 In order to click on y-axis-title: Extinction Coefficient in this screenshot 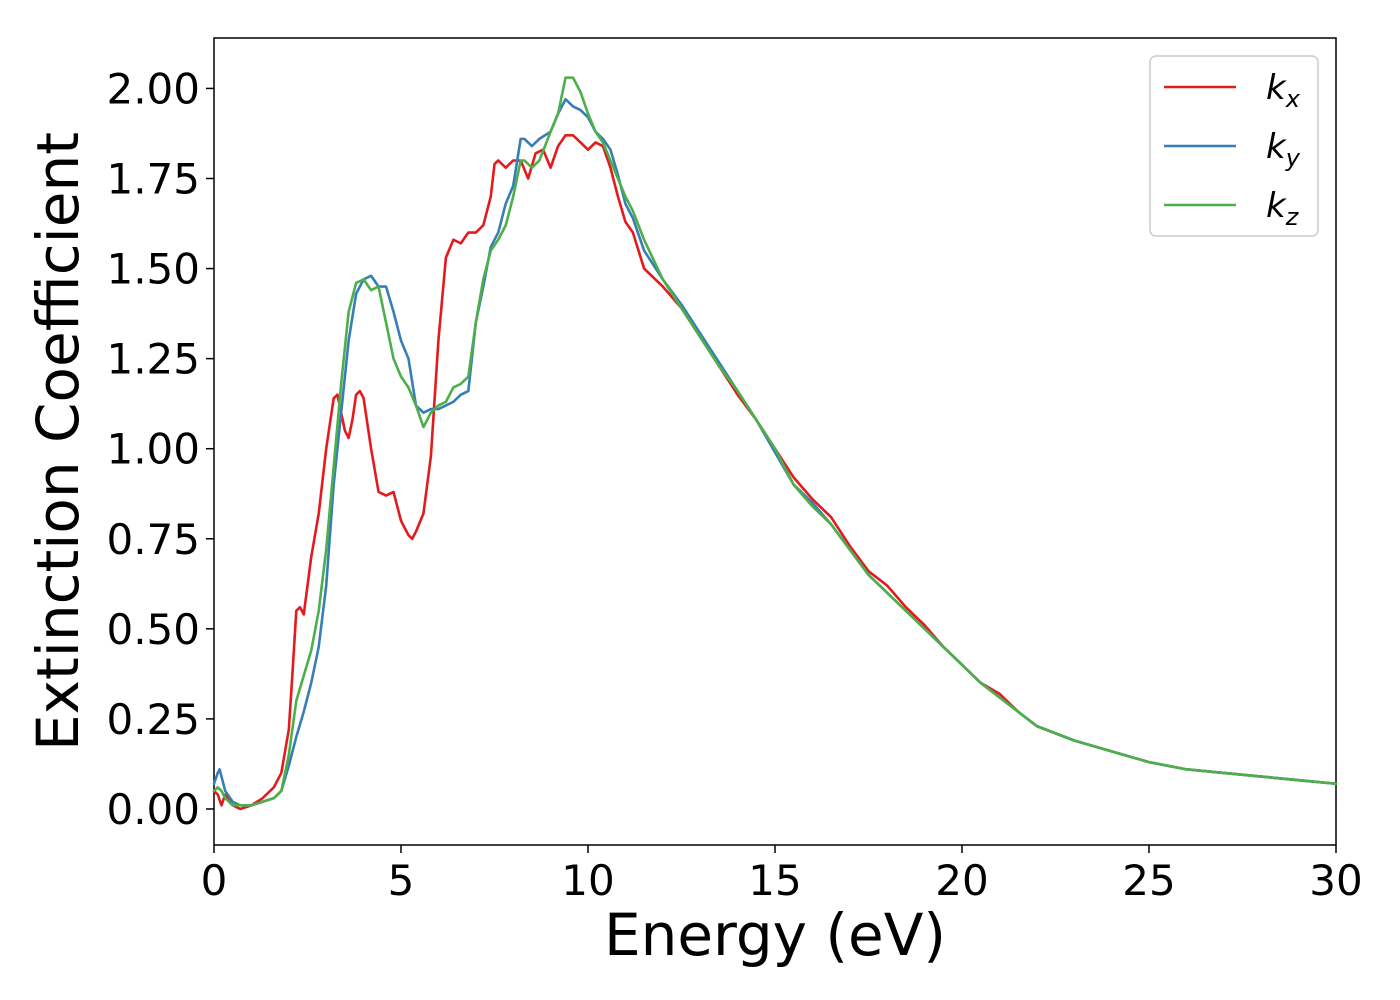, I will do `click(58, 441)`.